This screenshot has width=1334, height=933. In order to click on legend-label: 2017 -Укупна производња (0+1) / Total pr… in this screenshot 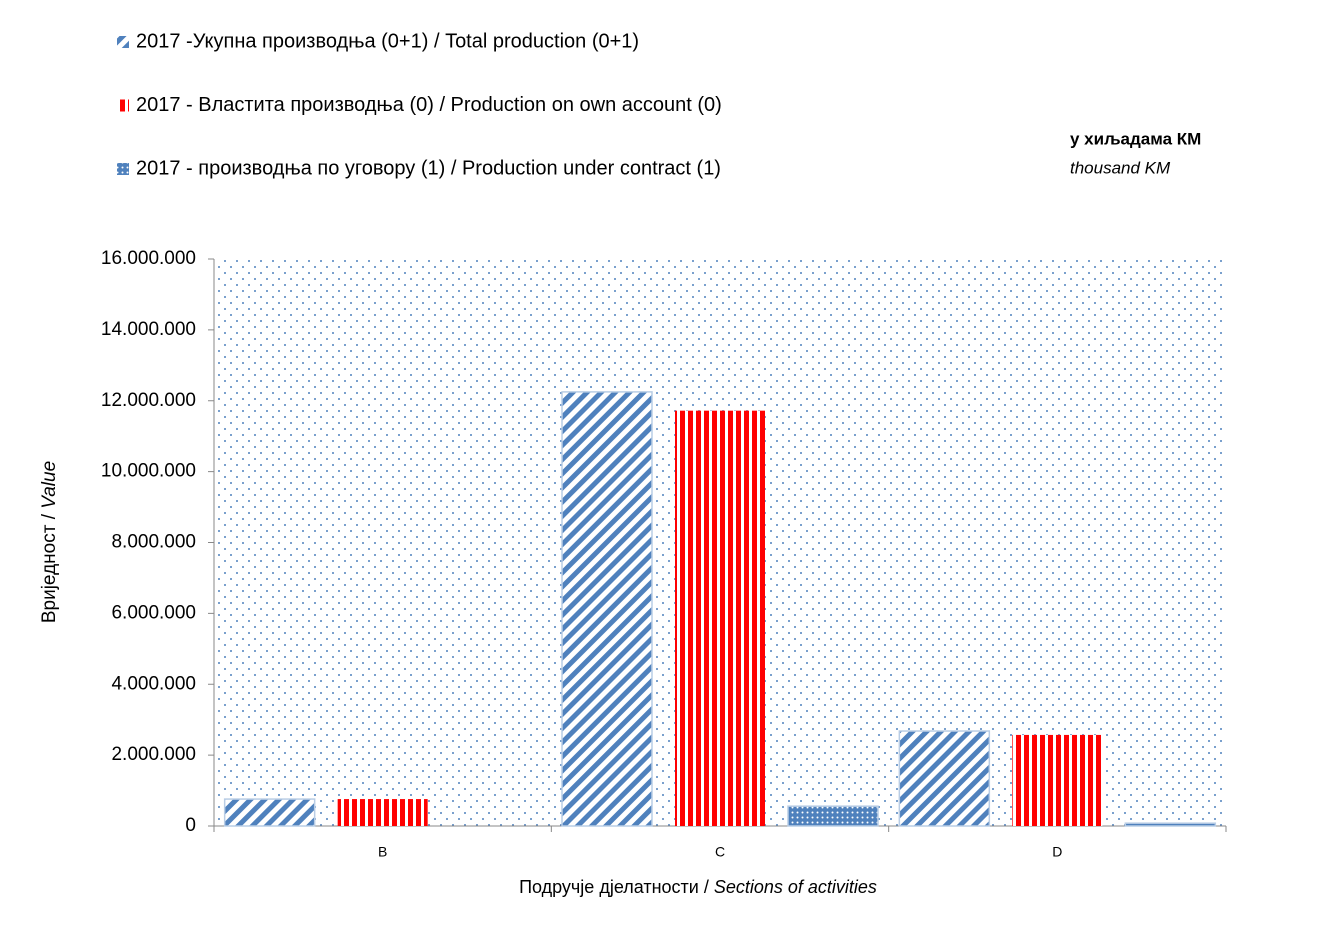, I will do `click(387, 41)`.